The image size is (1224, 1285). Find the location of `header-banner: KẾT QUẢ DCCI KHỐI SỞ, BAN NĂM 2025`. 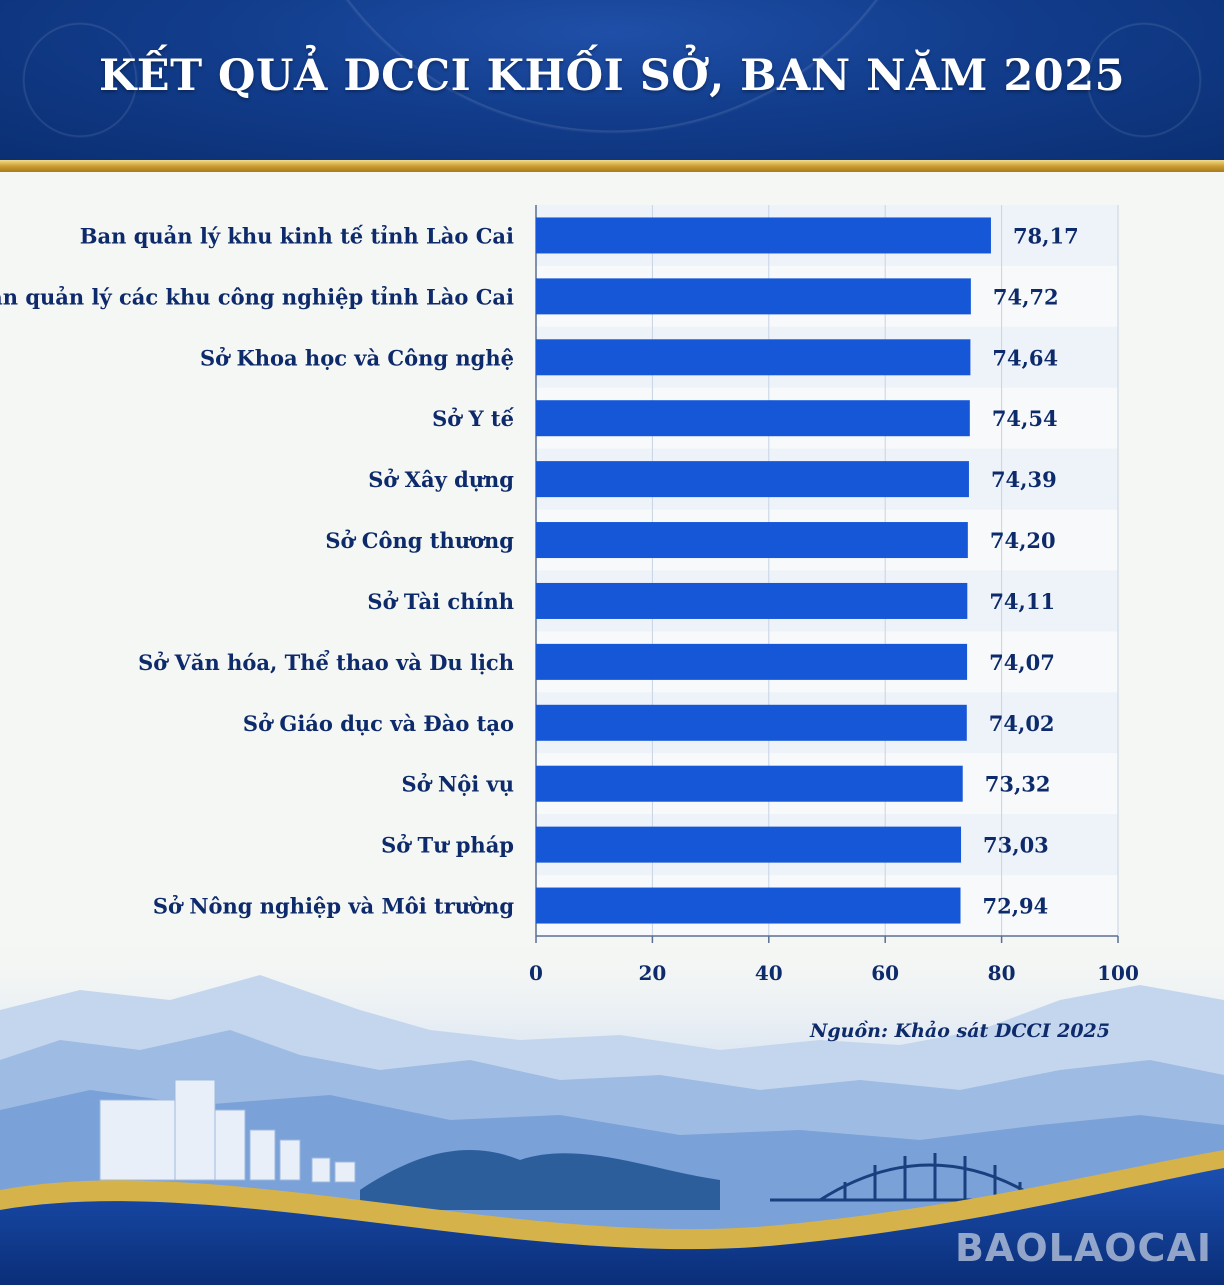

header-banner: KẾT QUẢ DCCI KHỐI SỞ, BAN NĂM 2025 is located at coordinates (612, 80).